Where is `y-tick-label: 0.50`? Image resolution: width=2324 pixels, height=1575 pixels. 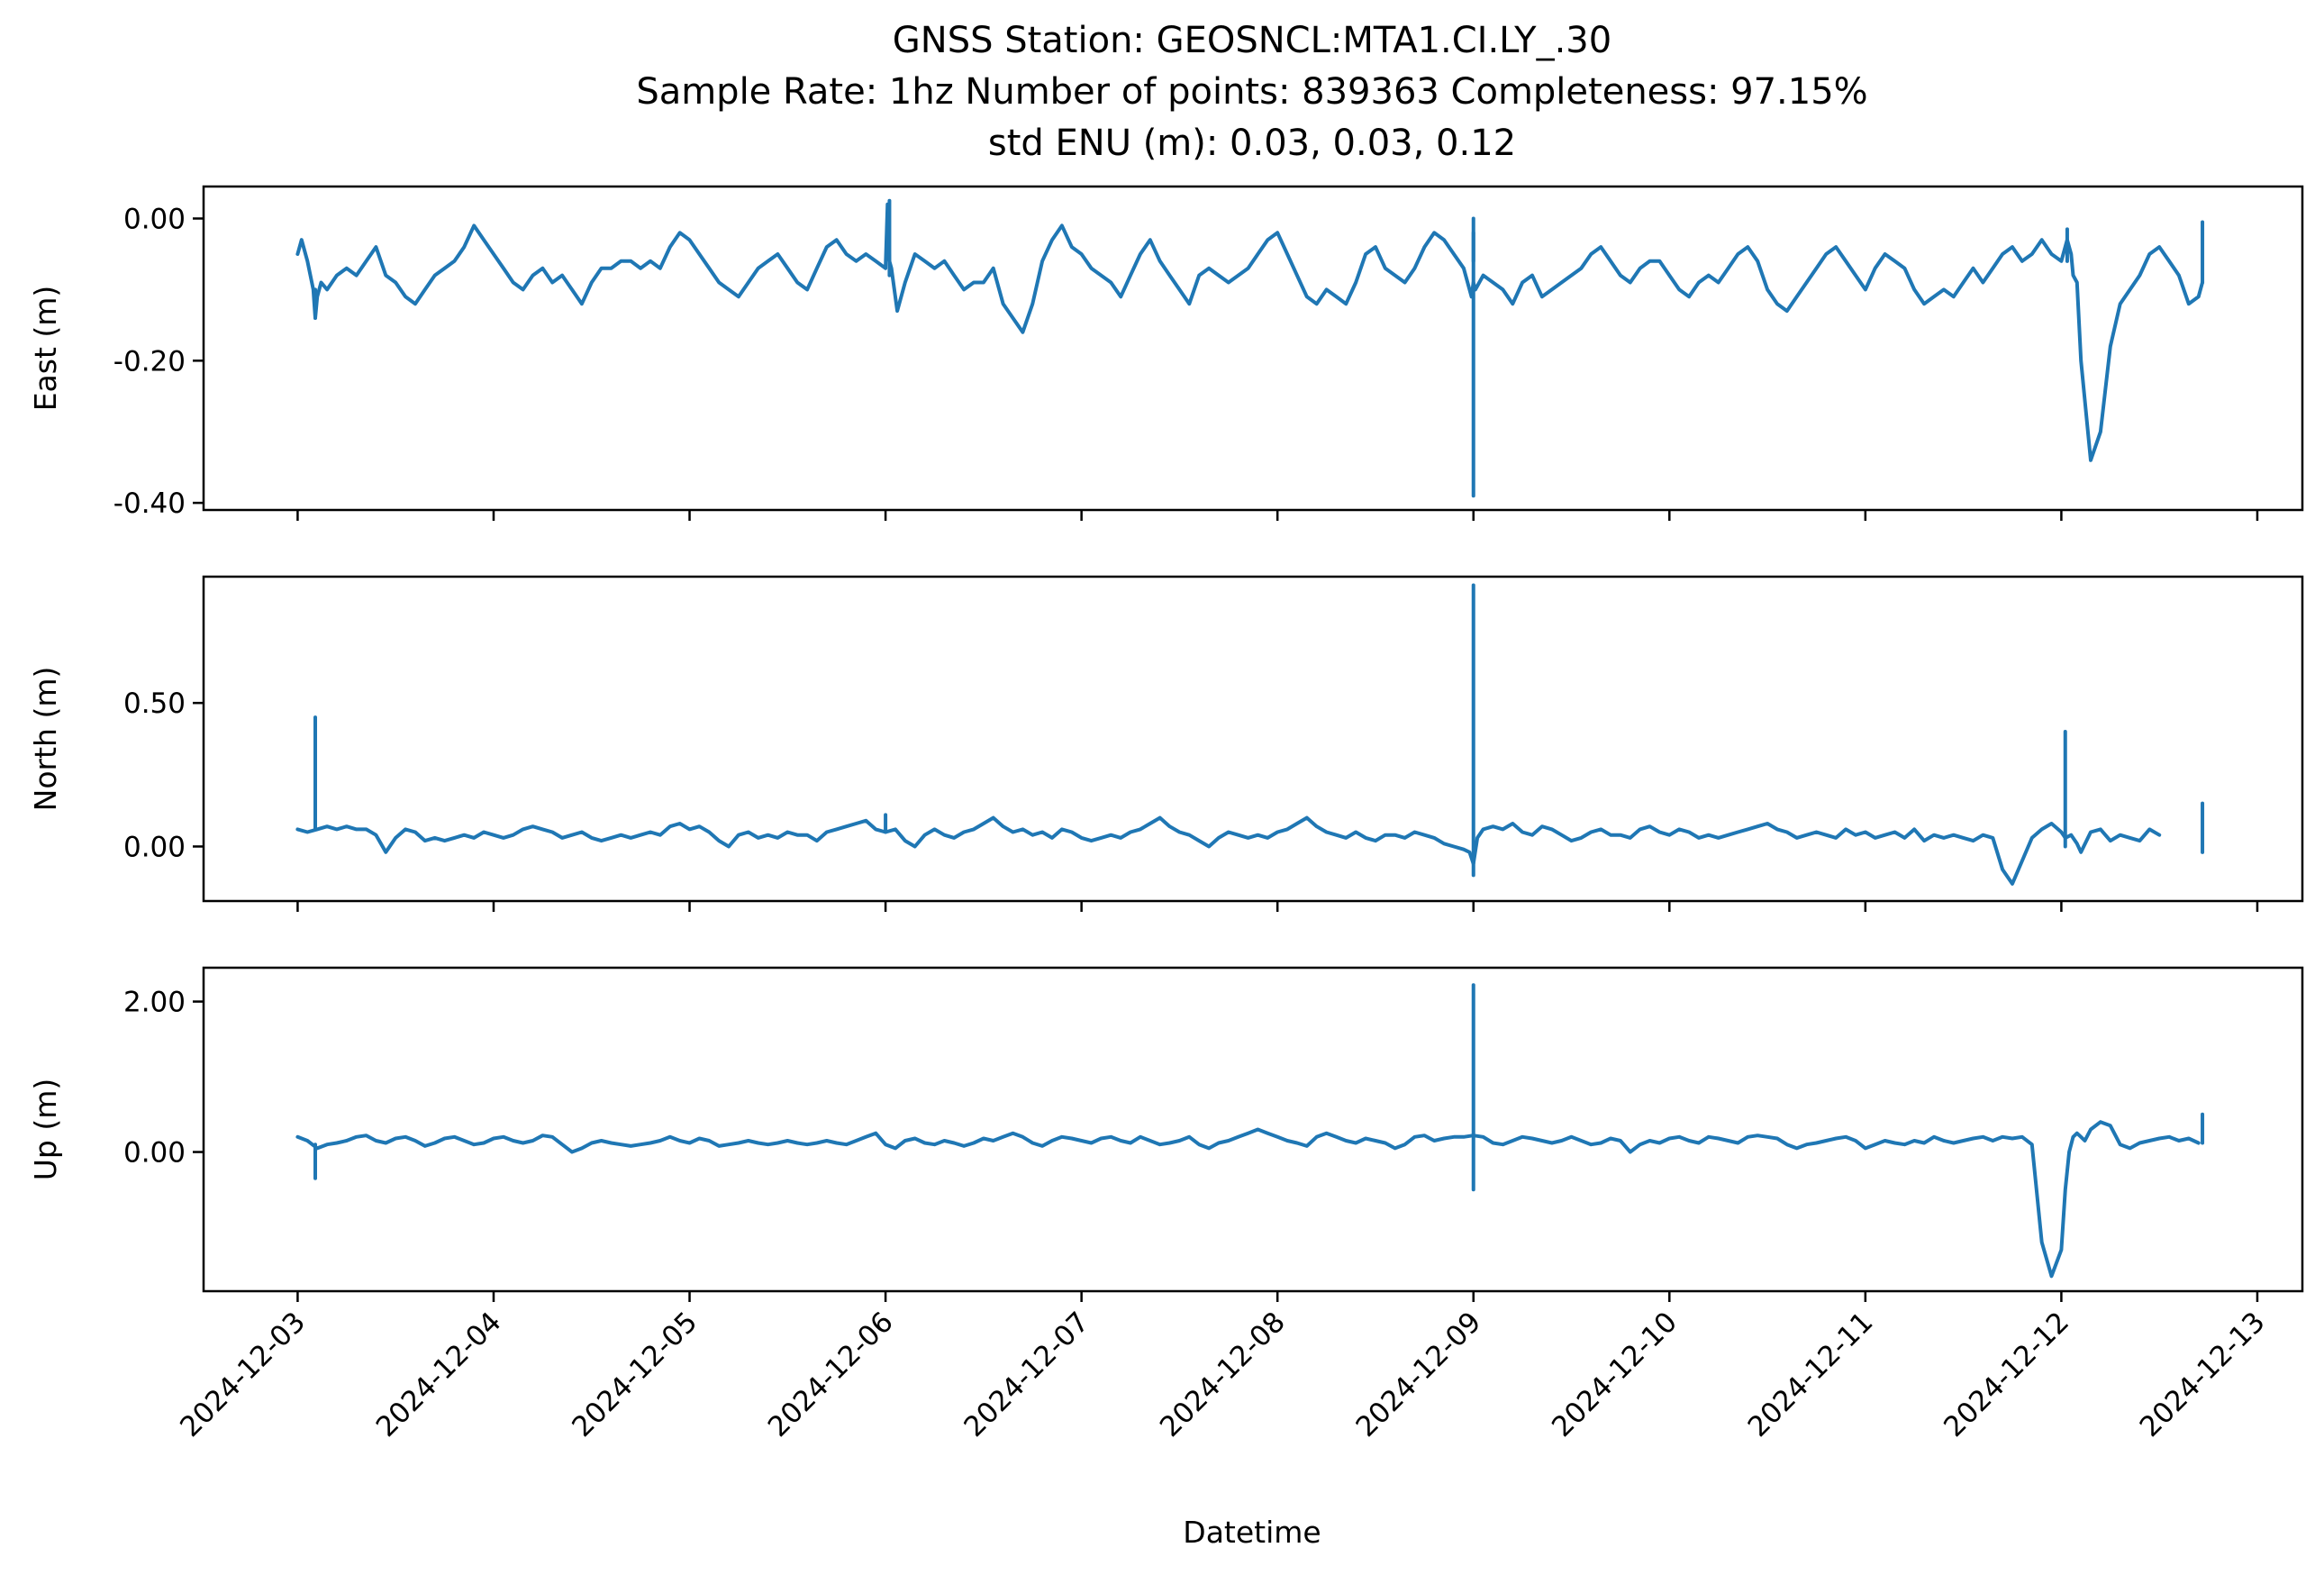 y-tick-label: 0.50 is located at coordinates (155, 703).